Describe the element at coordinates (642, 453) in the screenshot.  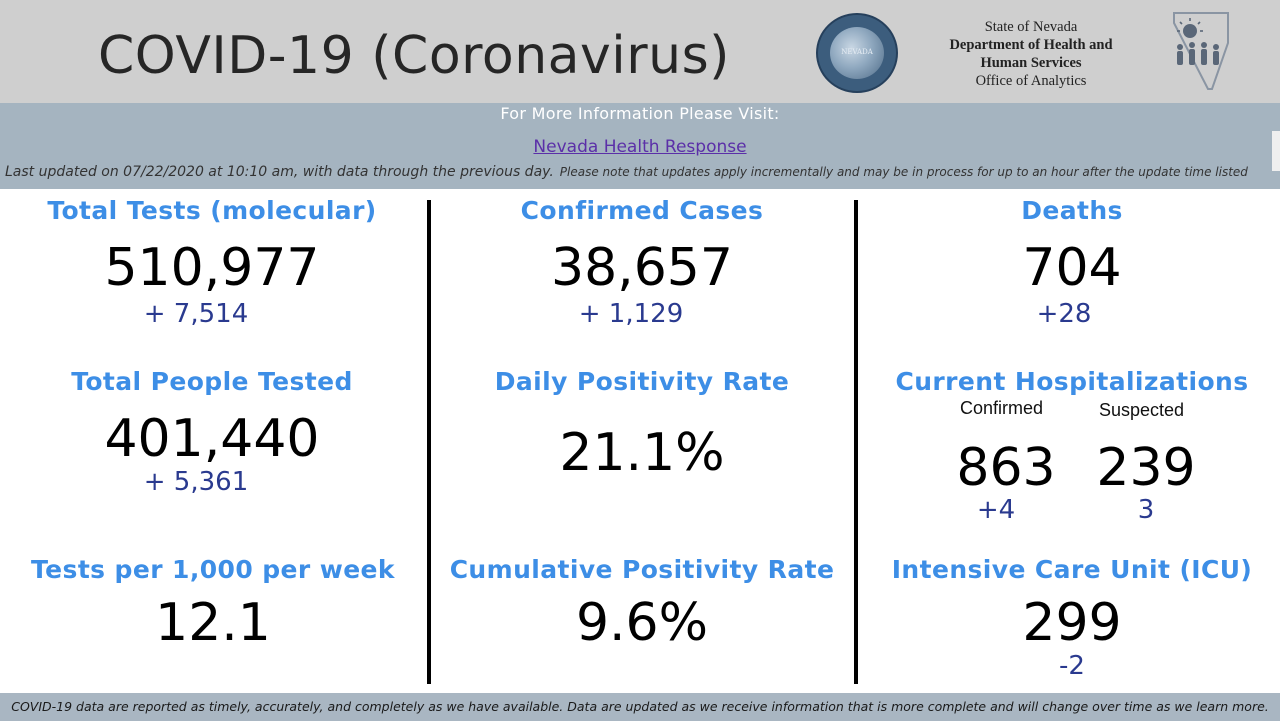
I see `daily-positivity-value: 21.1%` at that location.